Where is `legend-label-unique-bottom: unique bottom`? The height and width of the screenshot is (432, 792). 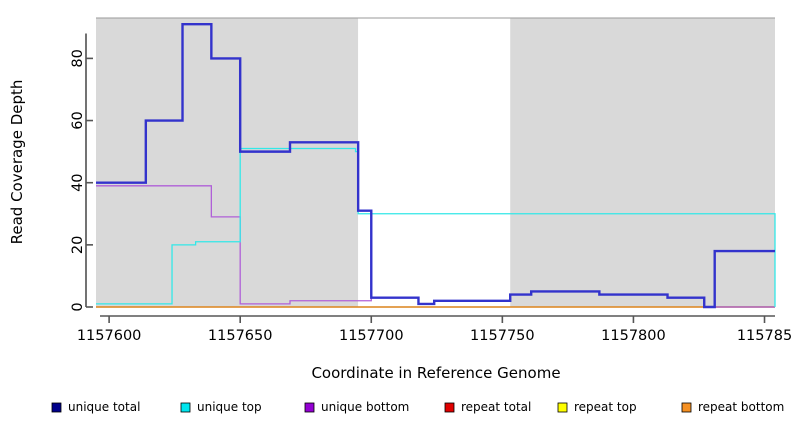 legend-label-unique-bottom: unique bottom is located at coordinates (365, 407).